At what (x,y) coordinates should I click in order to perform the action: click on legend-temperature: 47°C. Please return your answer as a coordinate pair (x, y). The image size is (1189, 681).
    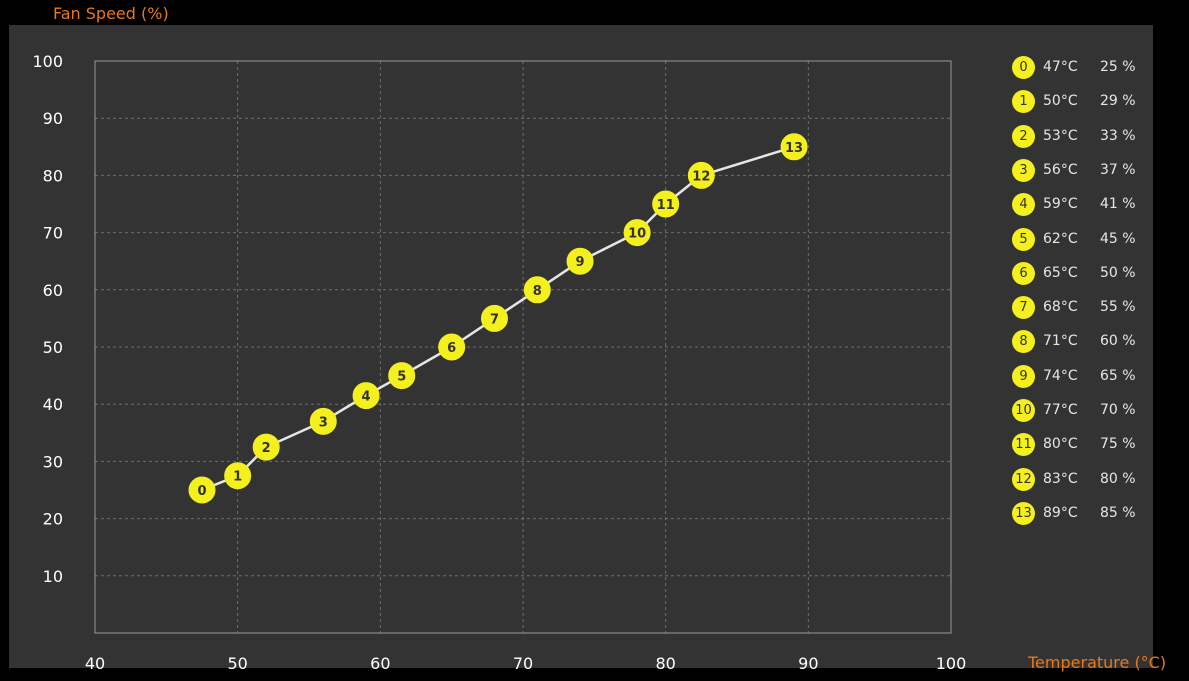
    Looking at the image, I should click on (1060, 67).